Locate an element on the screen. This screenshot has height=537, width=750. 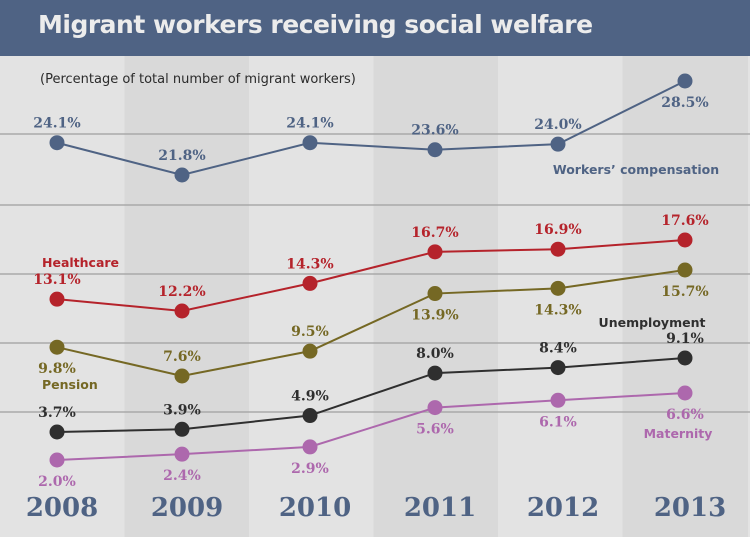
data-label: 7.6% is located at coordinates (182, 357).